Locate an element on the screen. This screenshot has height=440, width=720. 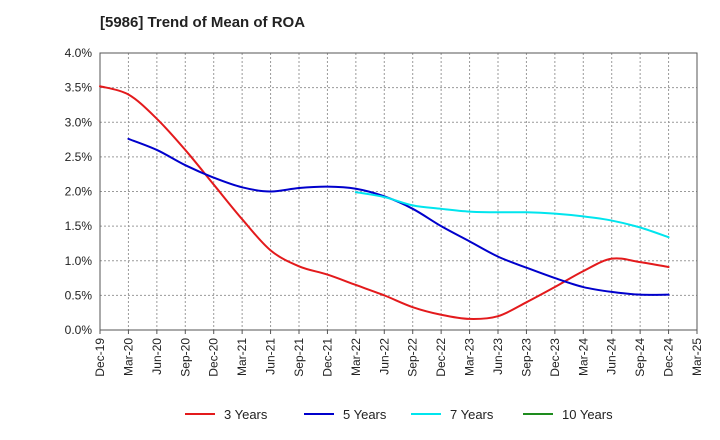
x-tick-label: Sep-24 is located at coordinates (640, 357).